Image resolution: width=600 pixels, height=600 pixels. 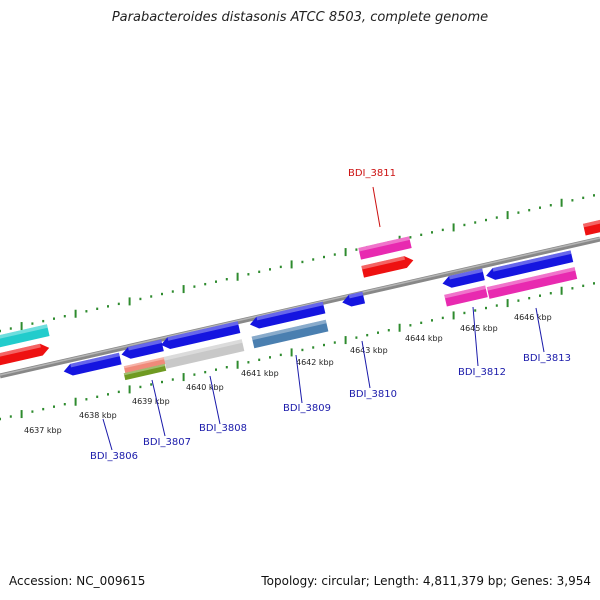 I want to click on gene-label-bdi-3807: BDI_3807, so click(x=167, y=442).